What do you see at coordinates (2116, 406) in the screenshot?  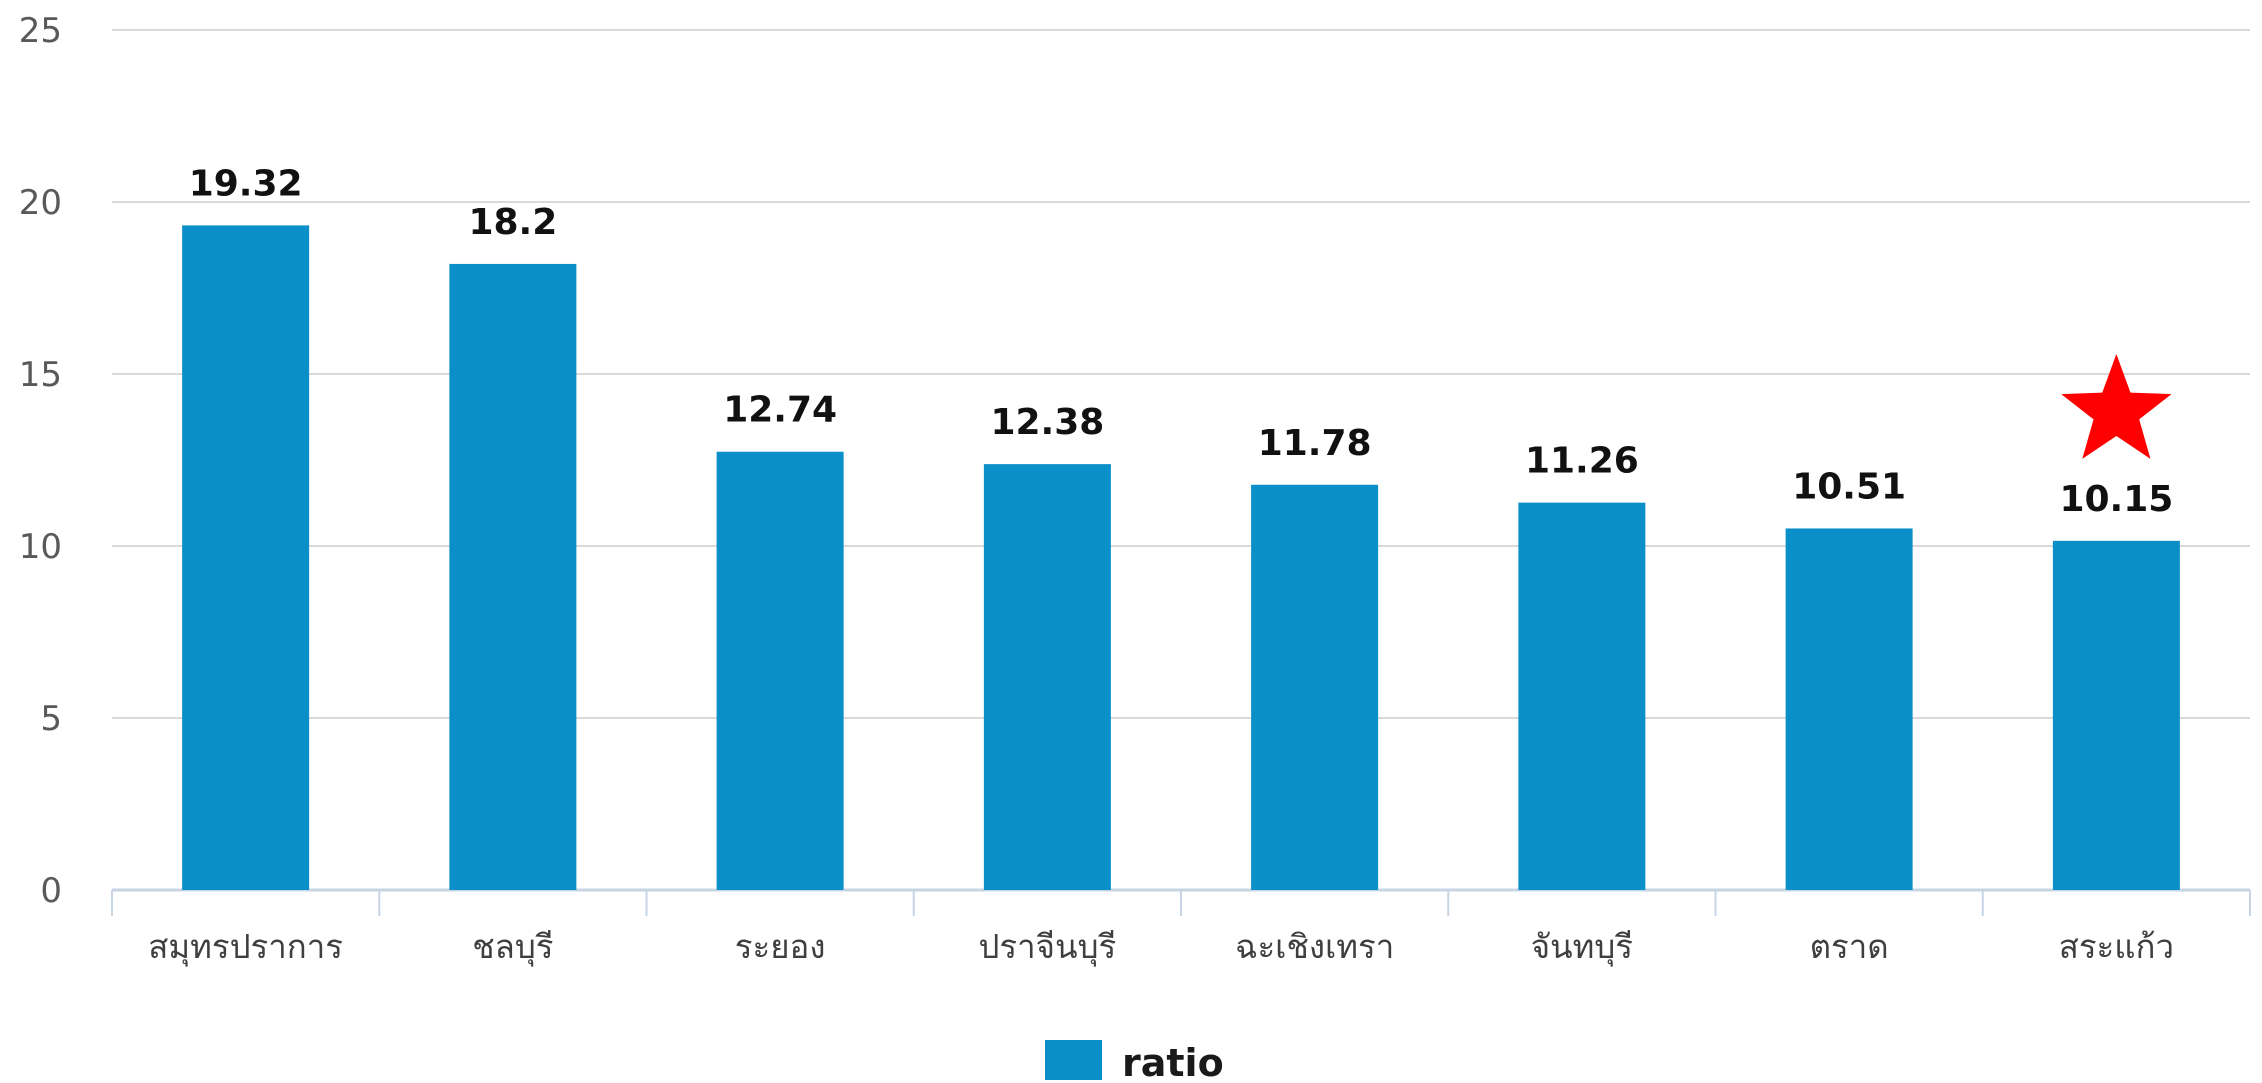 I see `highlight-star-icon` at bounding box center [2116, 406].